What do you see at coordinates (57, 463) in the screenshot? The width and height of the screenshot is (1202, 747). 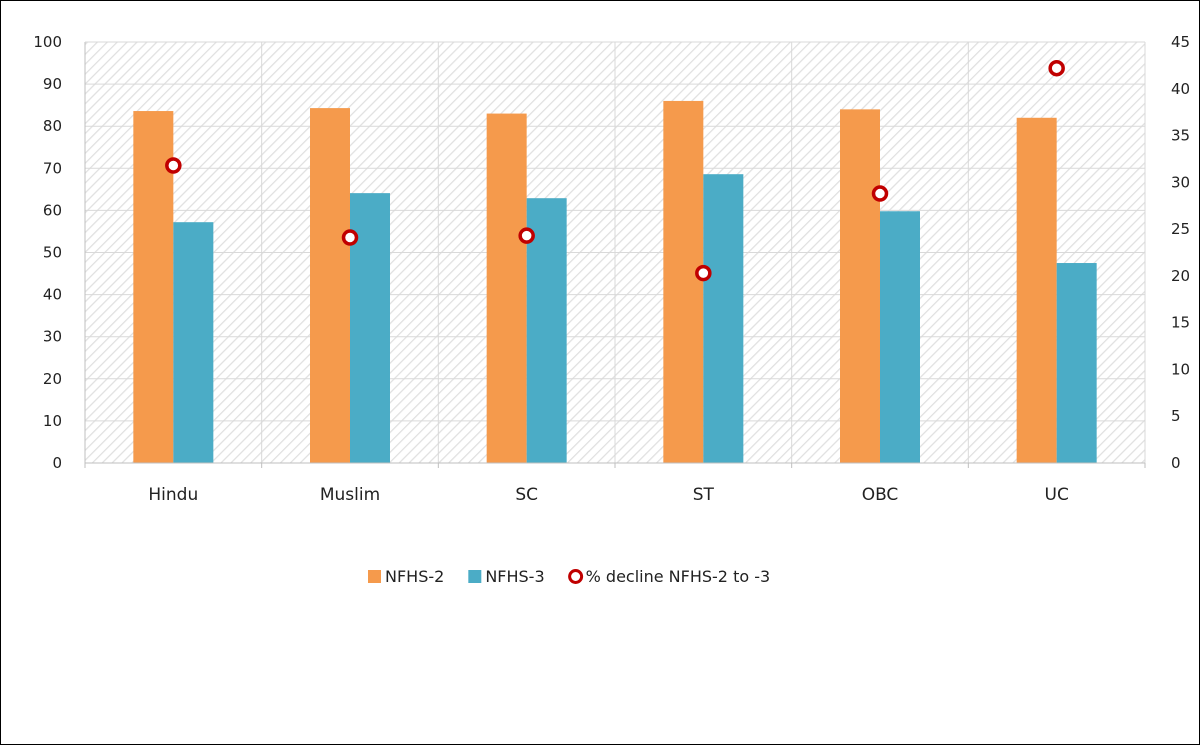 I see `left-tick-label: 0` at bounding box center [57, 463].